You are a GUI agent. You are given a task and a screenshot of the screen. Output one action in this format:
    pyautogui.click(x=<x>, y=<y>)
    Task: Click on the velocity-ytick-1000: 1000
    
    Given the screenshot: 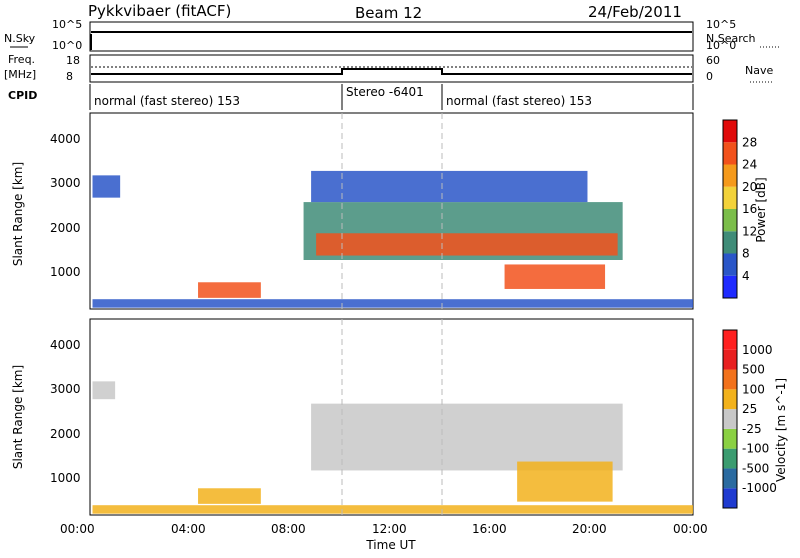 What is the action you would take?
    pyautogui.click(x=65, y=478)
    